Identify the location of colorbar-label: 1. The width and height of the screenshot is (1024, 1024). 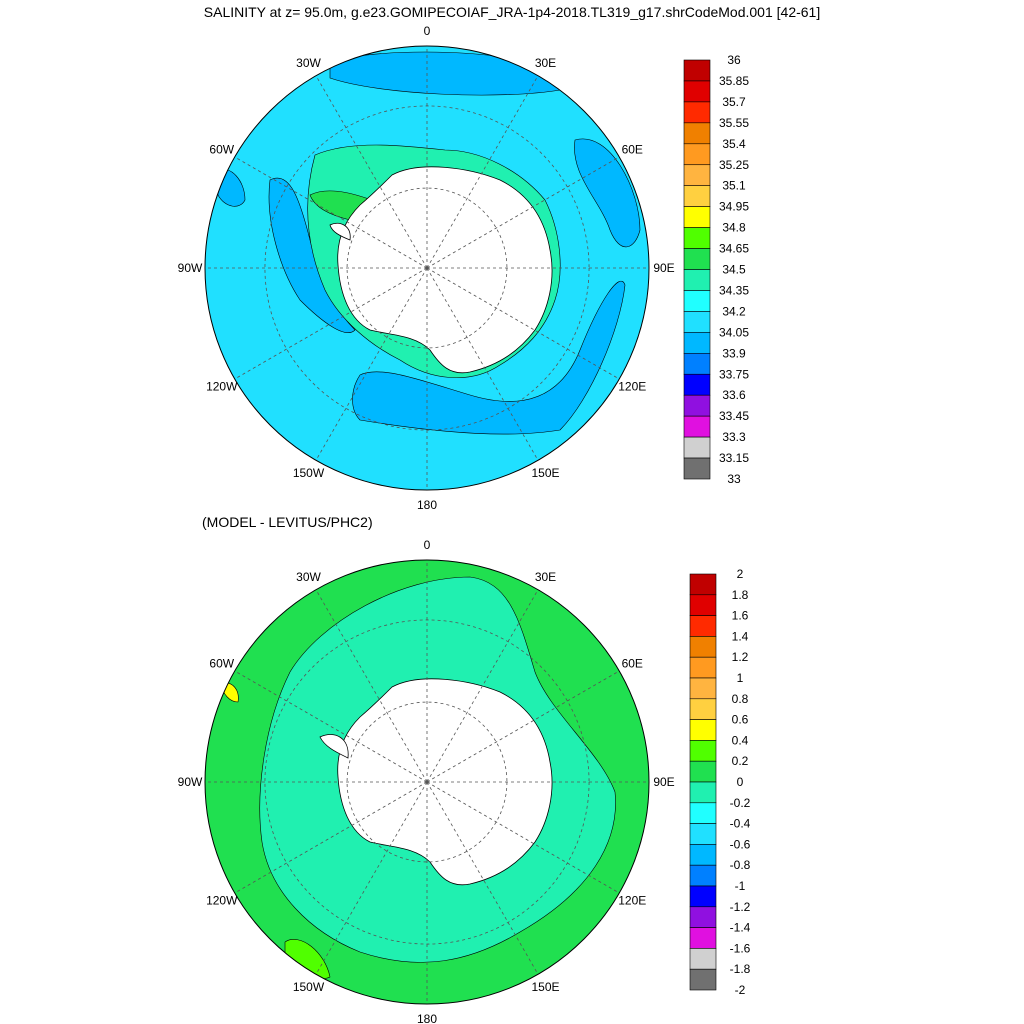
(740, 678).